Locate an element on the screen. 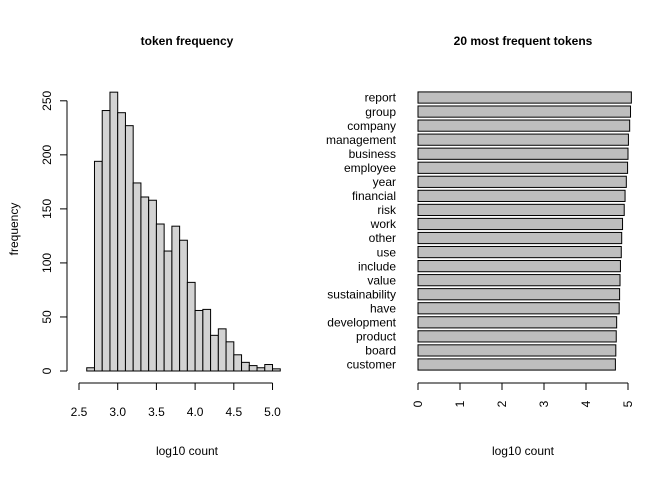 The width and height of the screenshot is (672, 480). histogram-x-tick-label: 4.0 is located at coordinates (195, 412).